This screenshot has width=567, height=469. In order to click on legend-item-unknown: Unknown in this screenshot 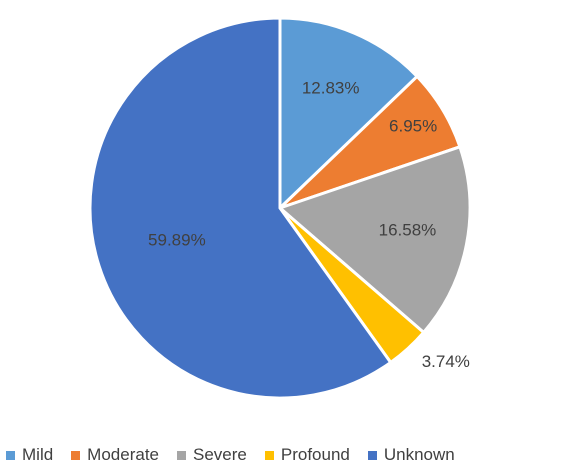, I will do `click(411, 455)`.